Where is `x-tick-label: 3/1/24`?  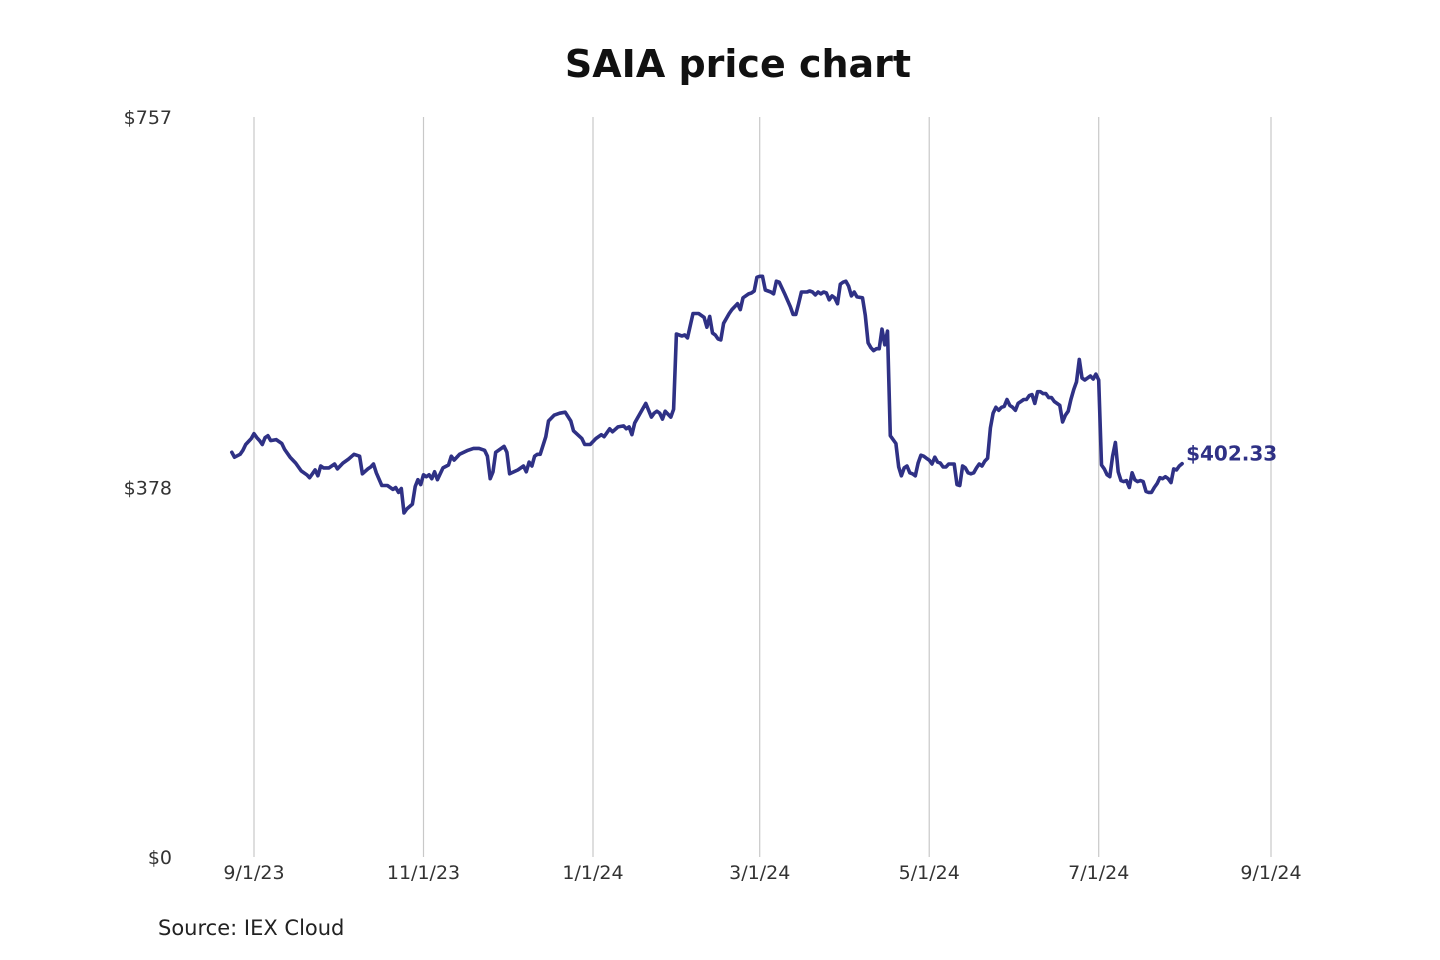 x-tick-label: 3/1/24 is located at coordinates (759, 873).